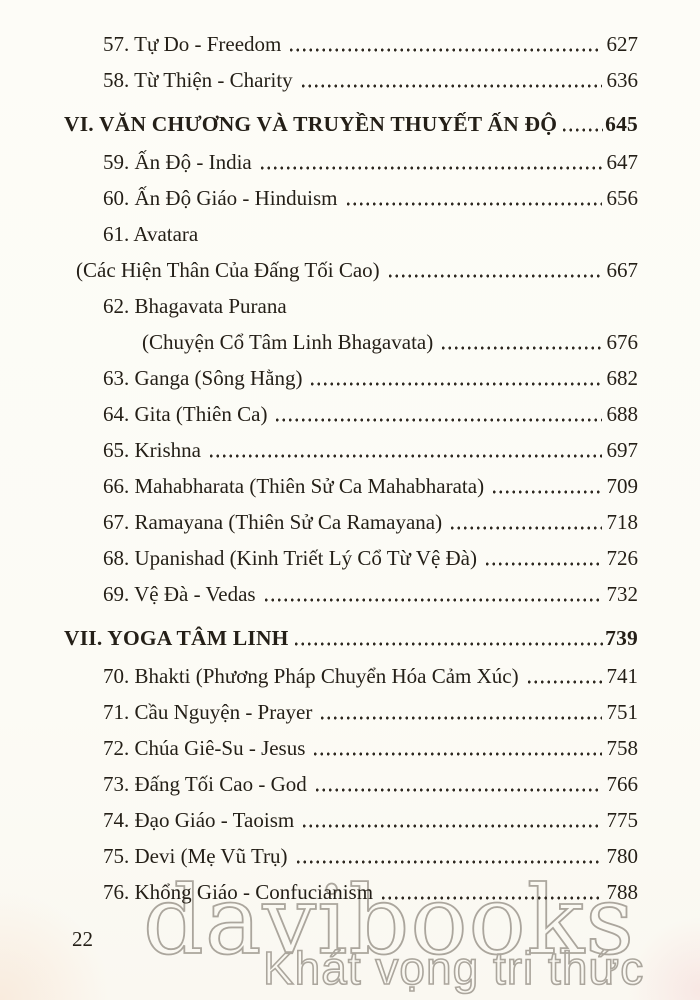 The height and width of the screenshot is (1000, 700). I want to click on toc-entry-label: 67. Ramayana (Thiên Sử Ca Ramayana), so click(273, 522).